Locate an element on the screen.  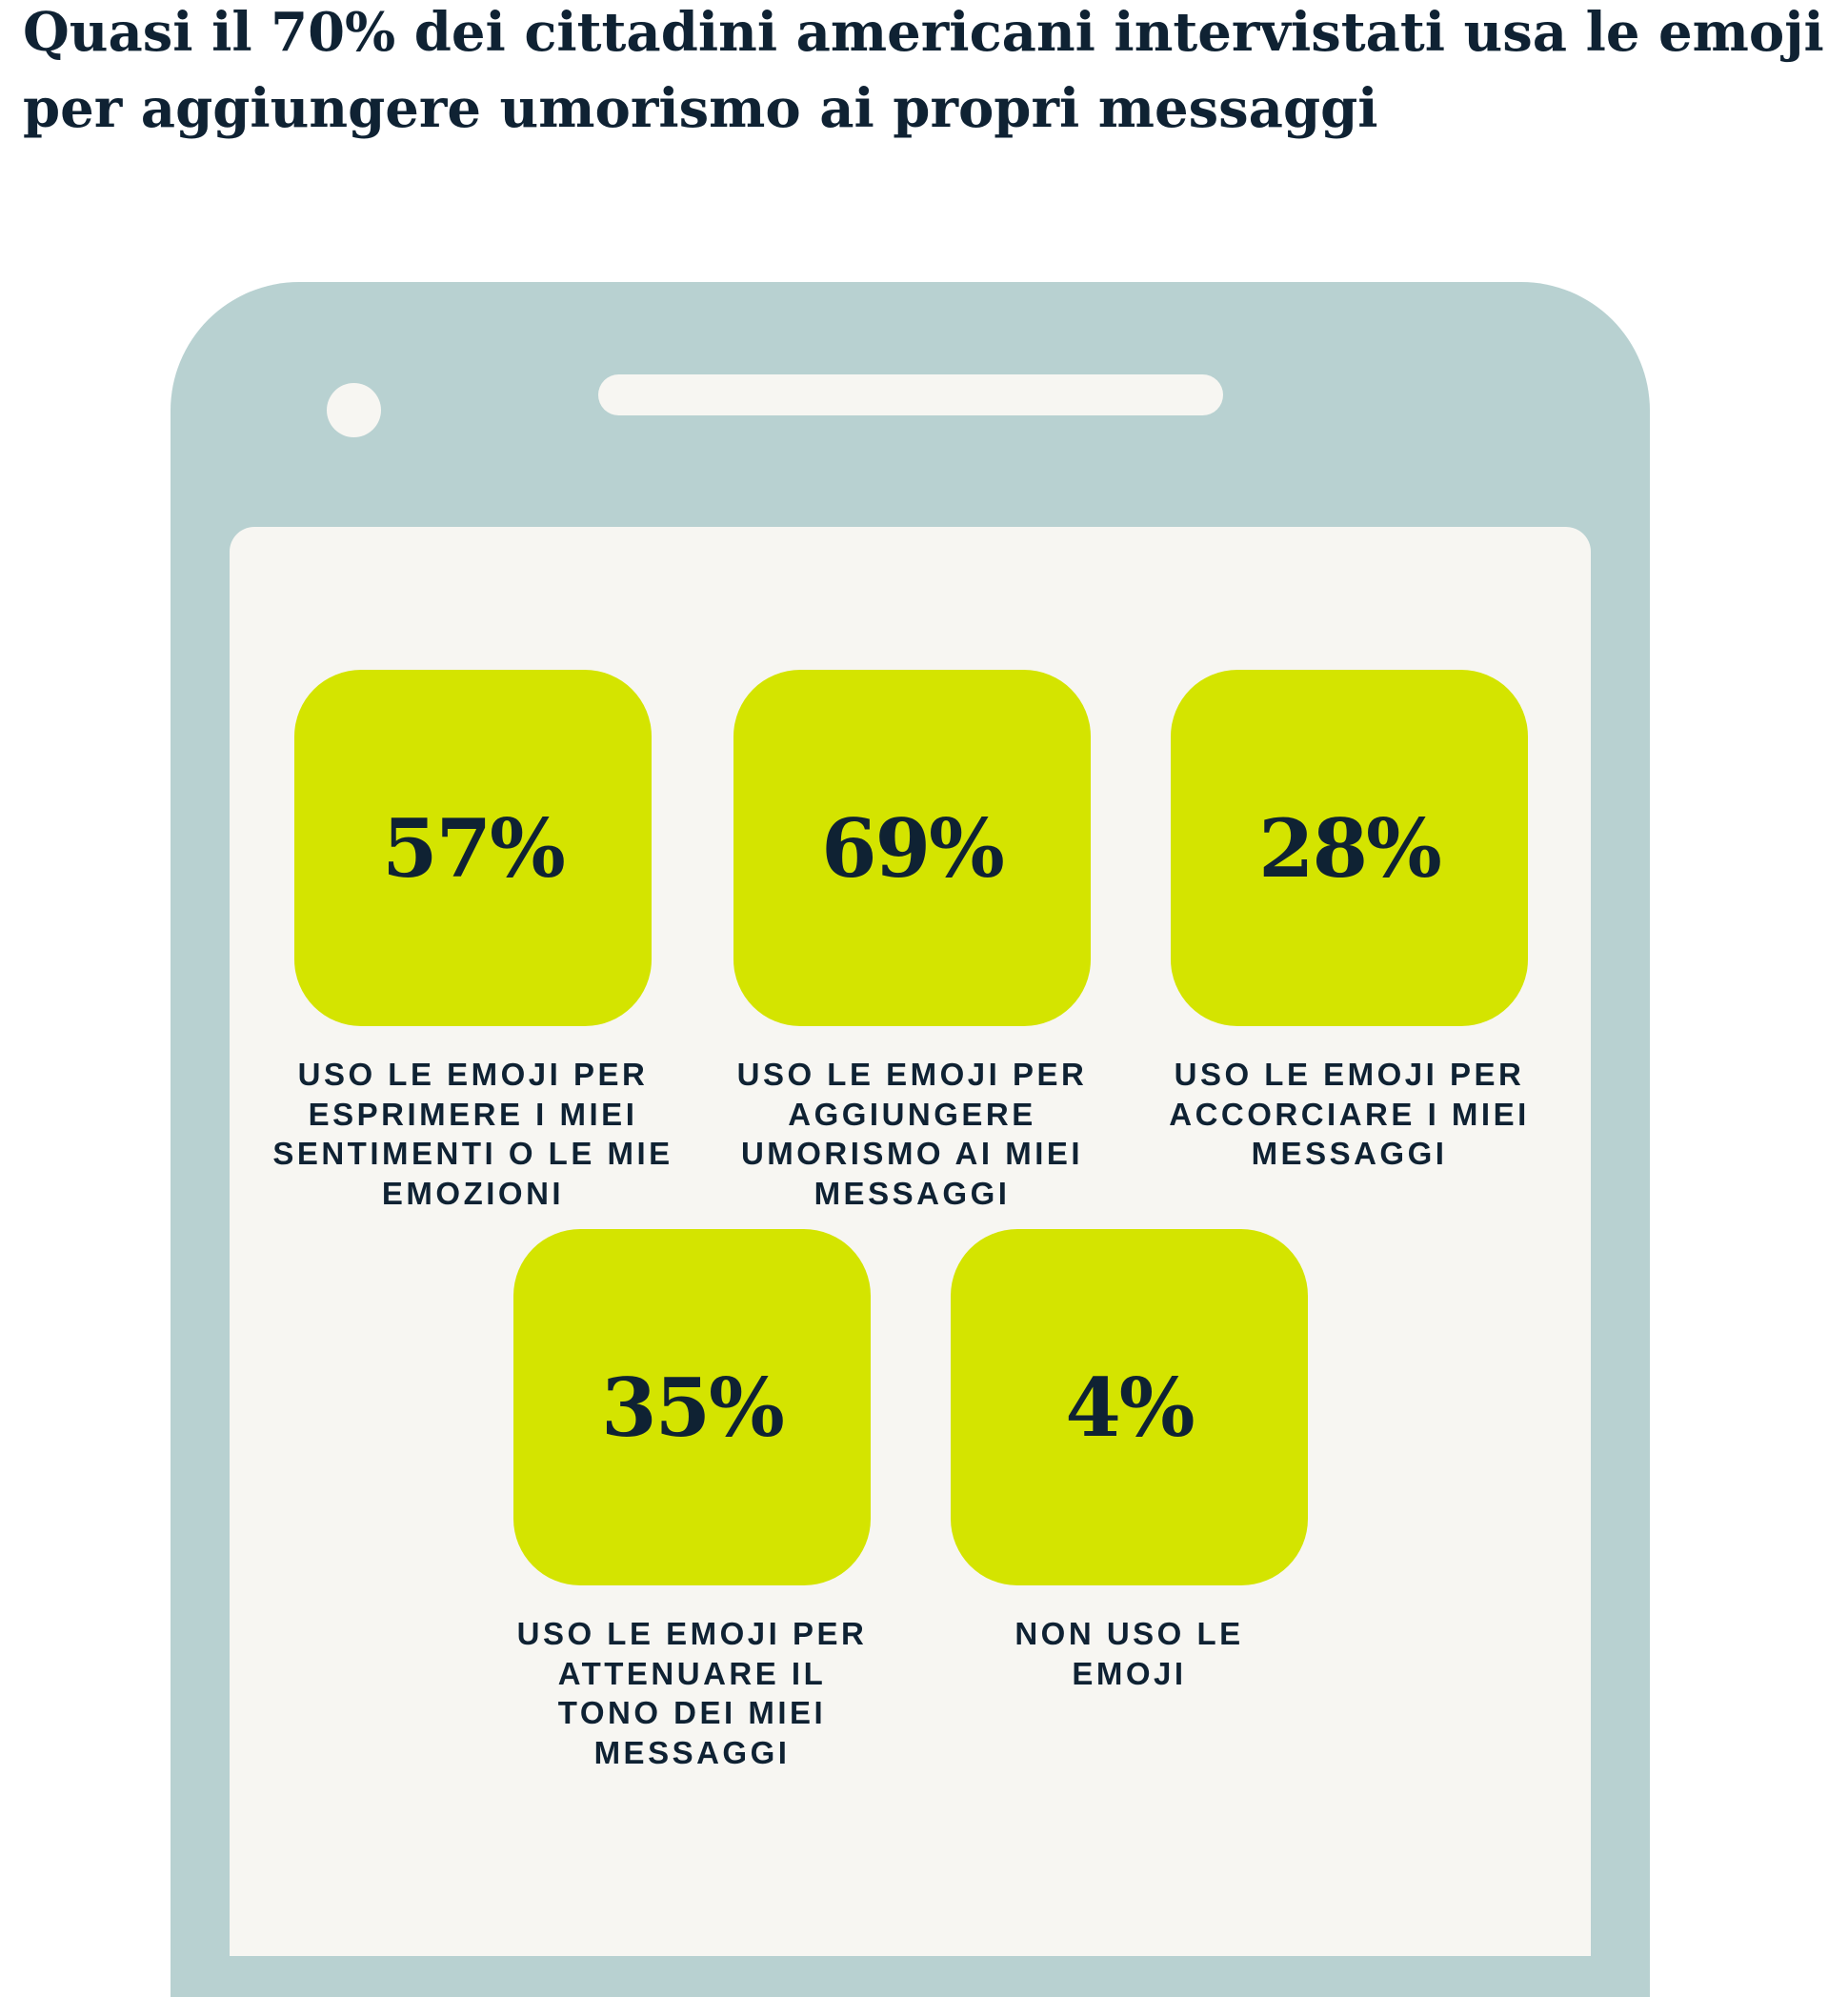
stat-box: 57% is located at coordinates (473, 848).